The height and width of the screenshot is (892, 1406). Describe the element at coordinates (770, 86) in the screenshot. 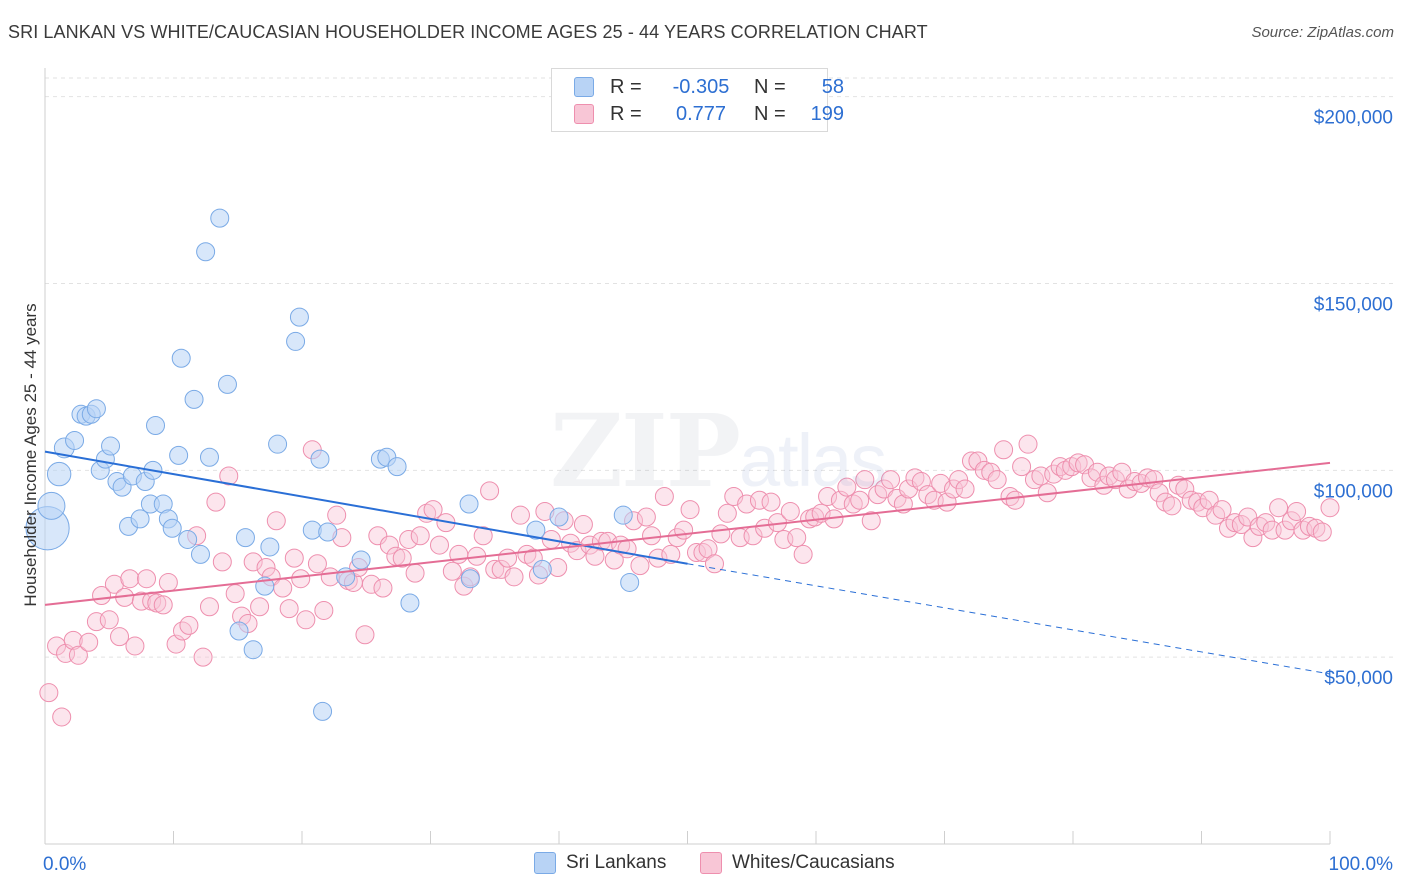

I see `n-label: N =` at that location.